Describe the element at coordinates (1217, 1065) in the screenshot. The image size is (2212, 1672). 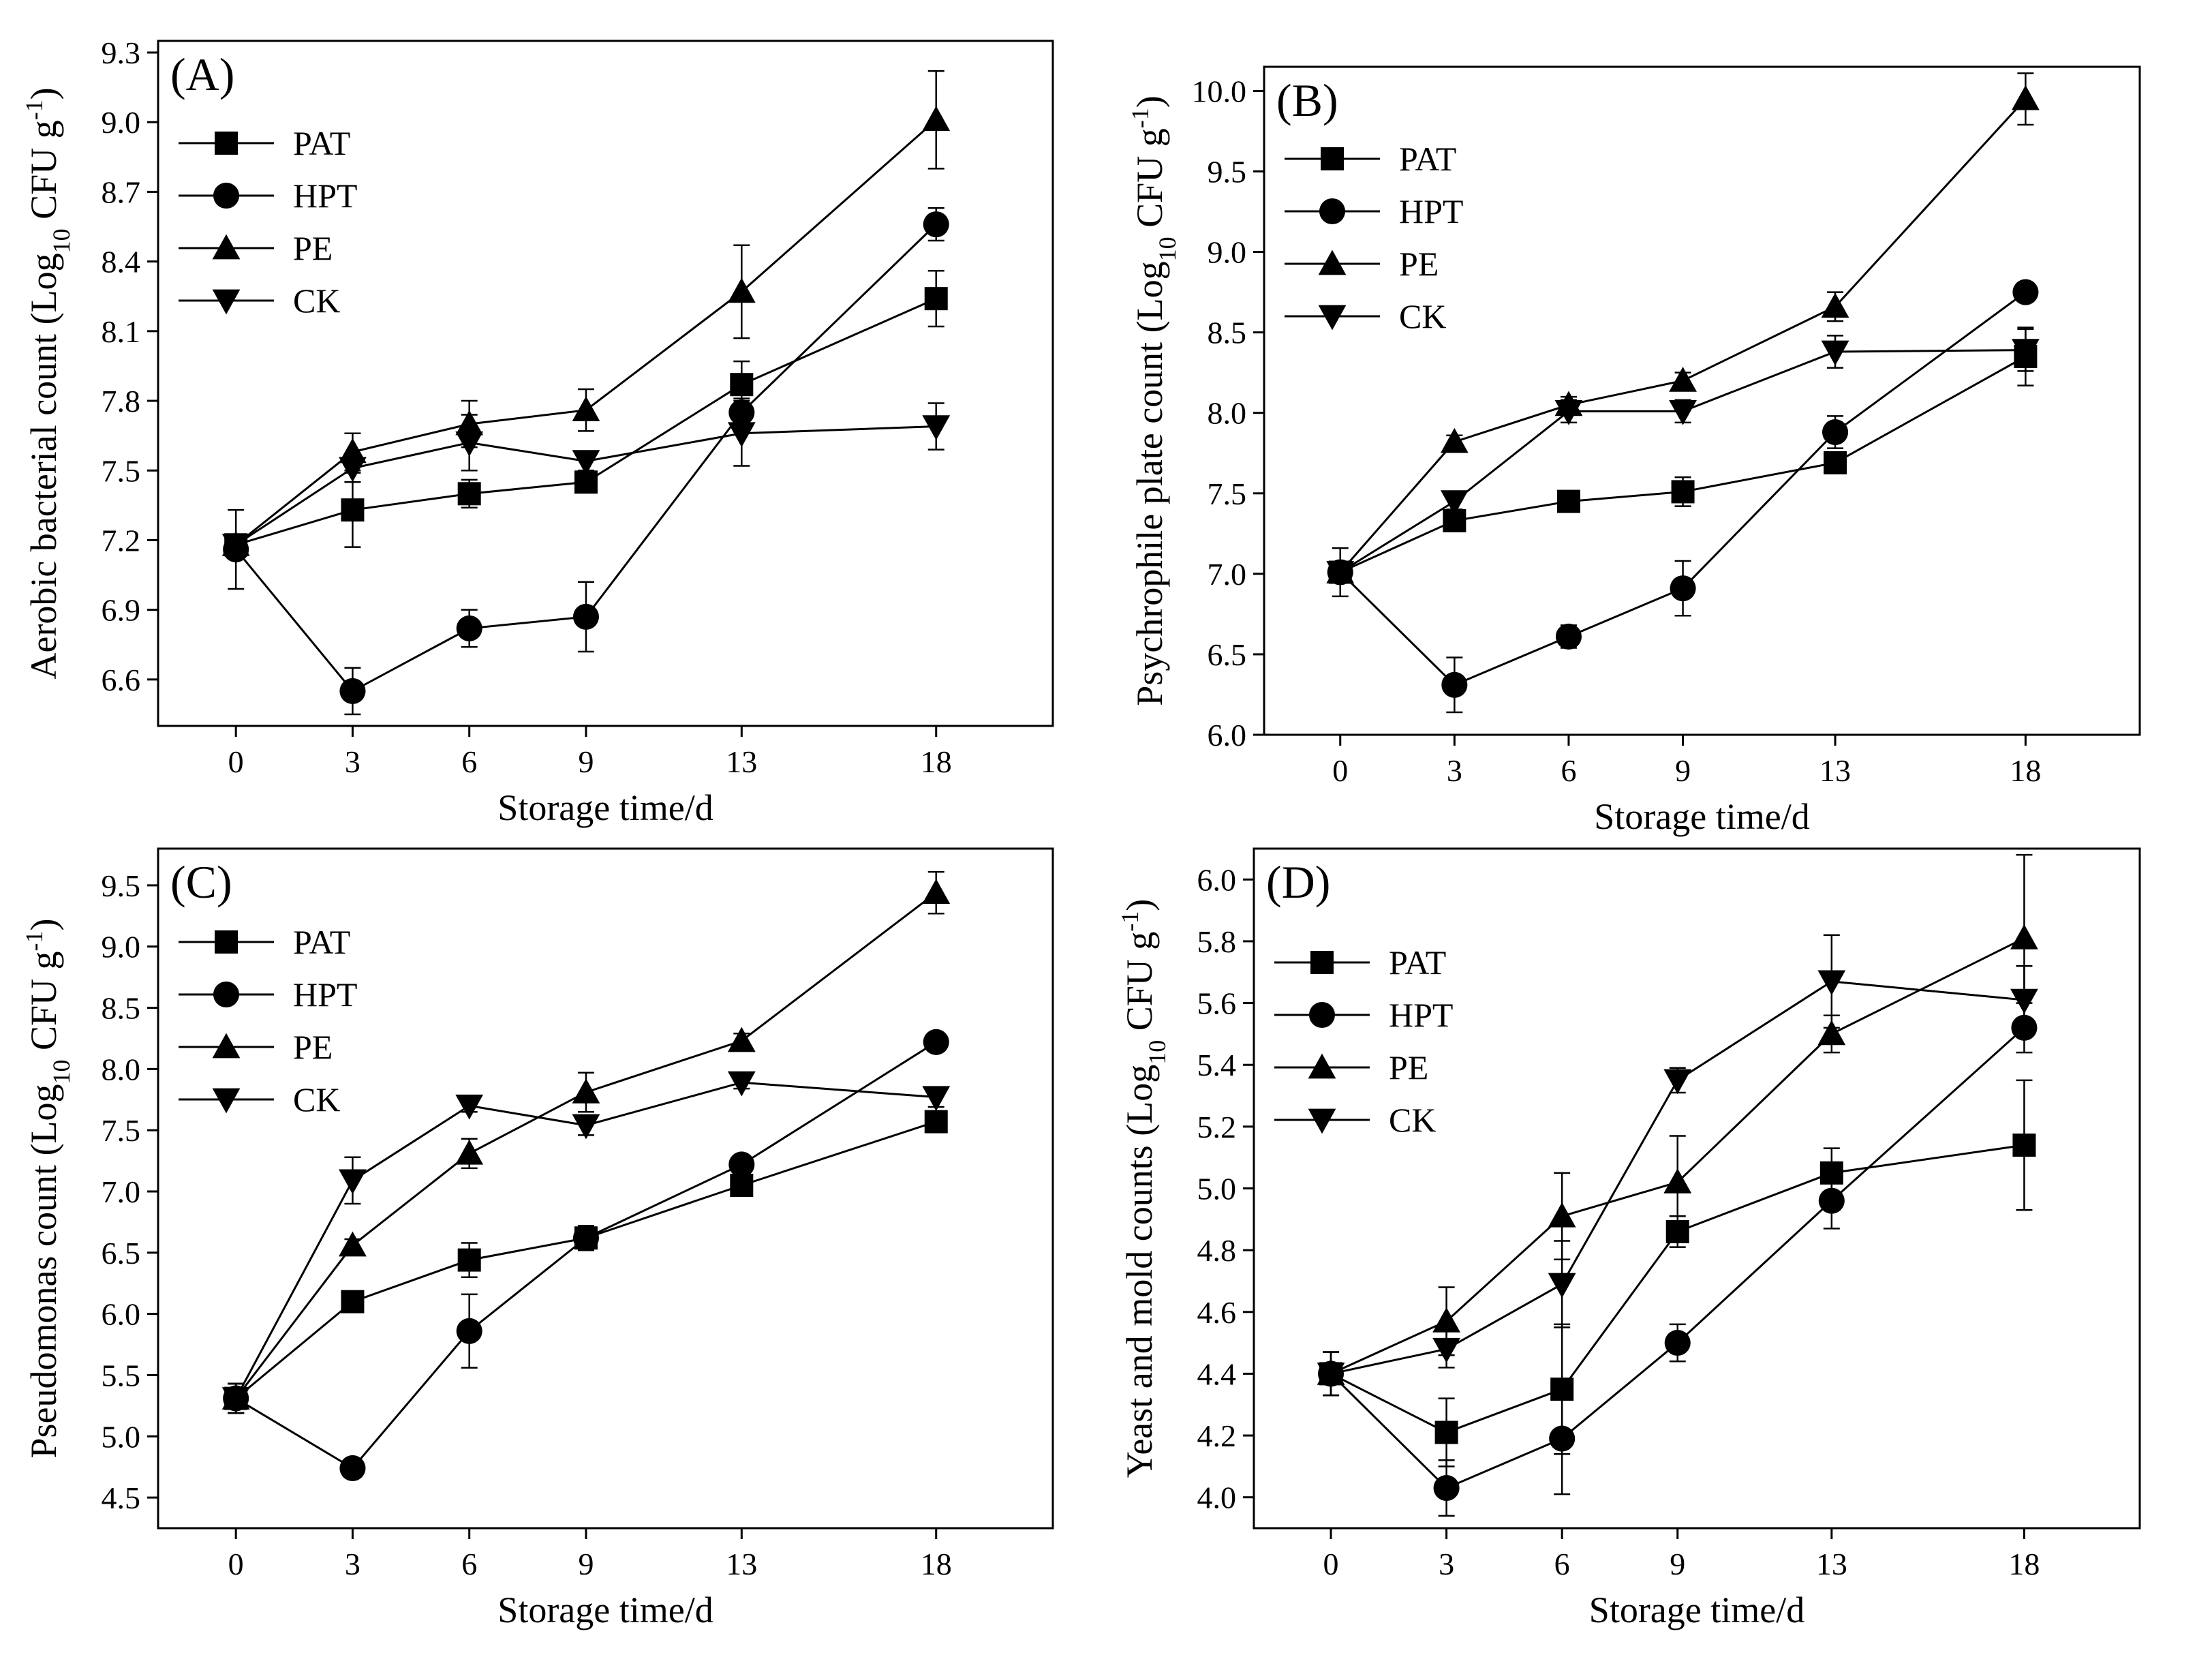
I see `y-tick-label: 5.4` at that location.